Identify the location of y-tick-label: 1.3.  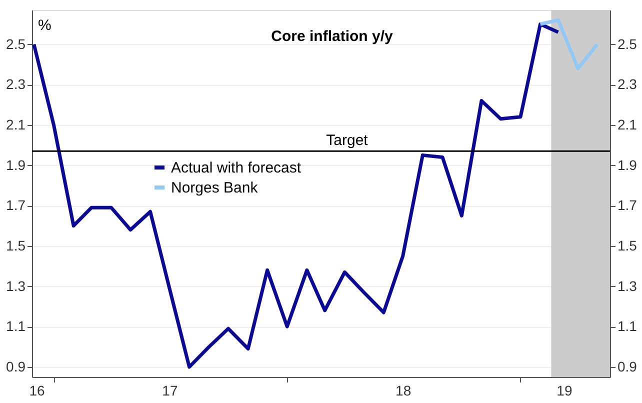
(16, 286).